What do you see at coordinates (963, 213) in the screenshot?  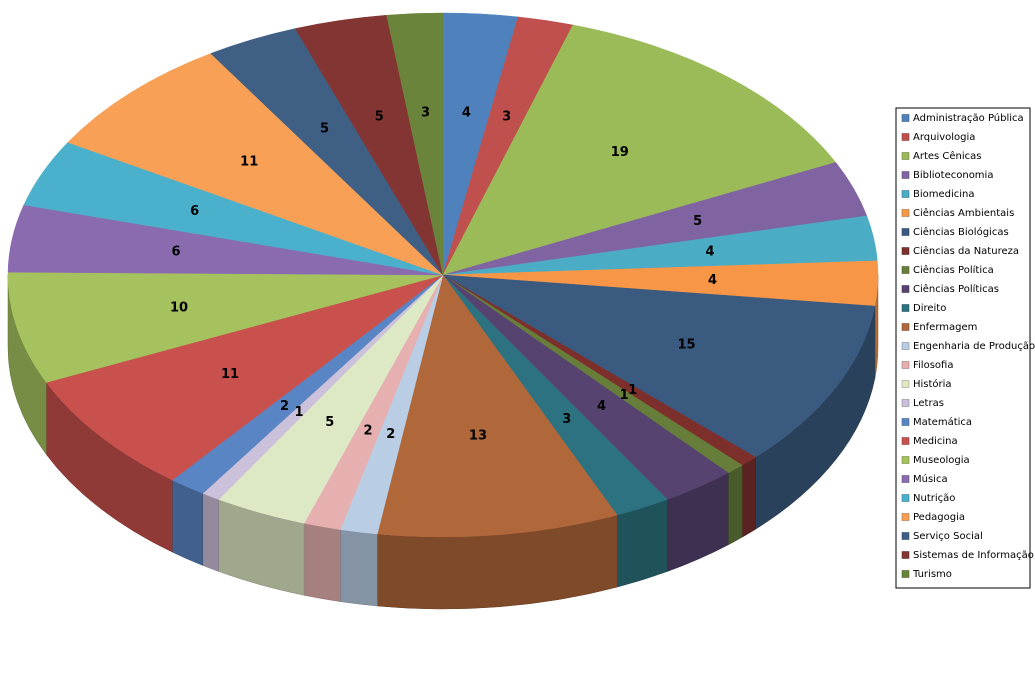 I see `legend-label: Ciências Ambientais` at bounding box center [963, 213].